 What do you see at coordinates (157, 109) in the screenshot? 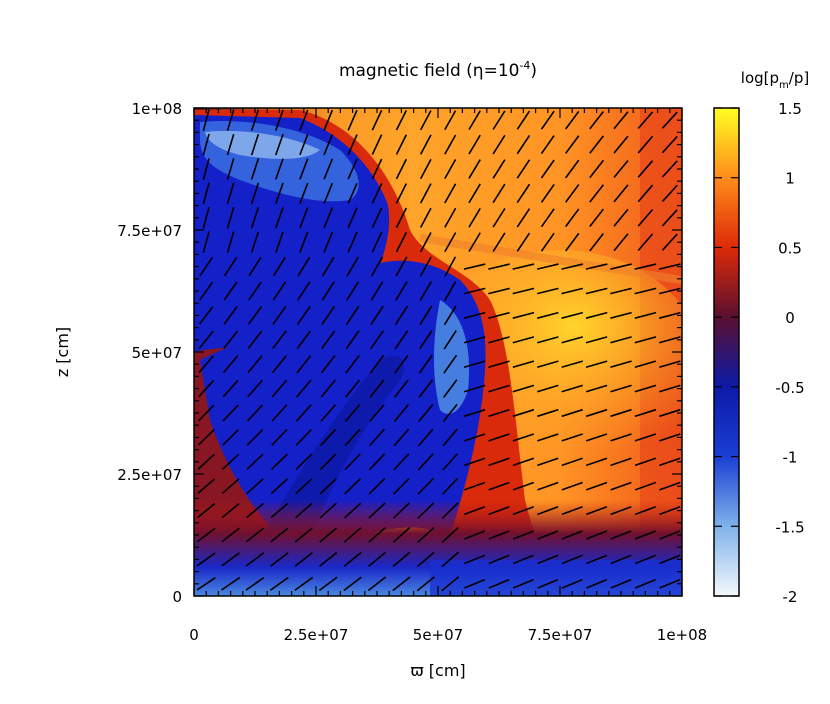
I see `y-tick-label: 1e+08` at bounding box center [157, 109].